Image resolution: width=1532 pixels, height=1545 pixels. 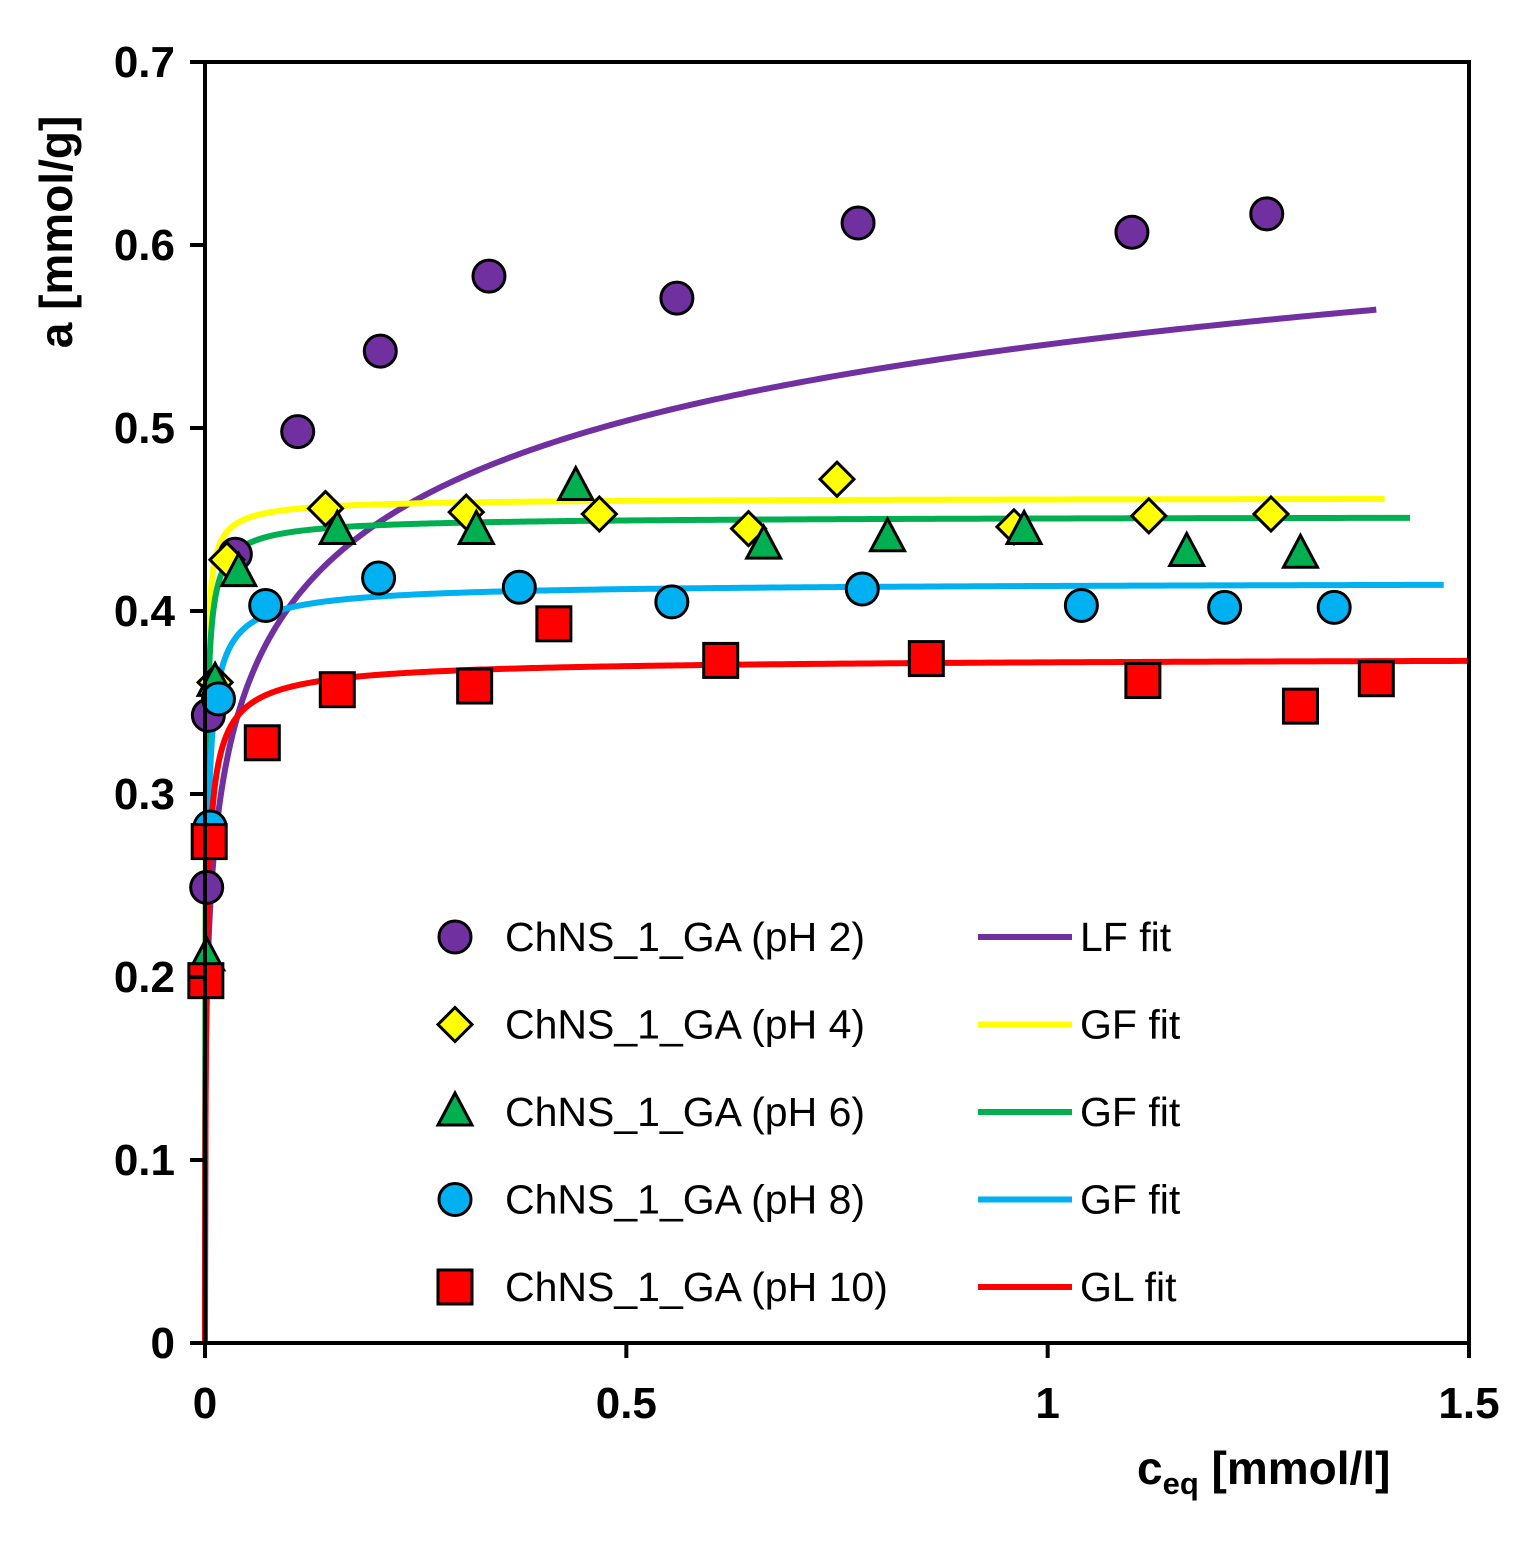 I want to click on legend-series-label: ChNS_1_GA (pH 10), so click(x=696, y=1287).